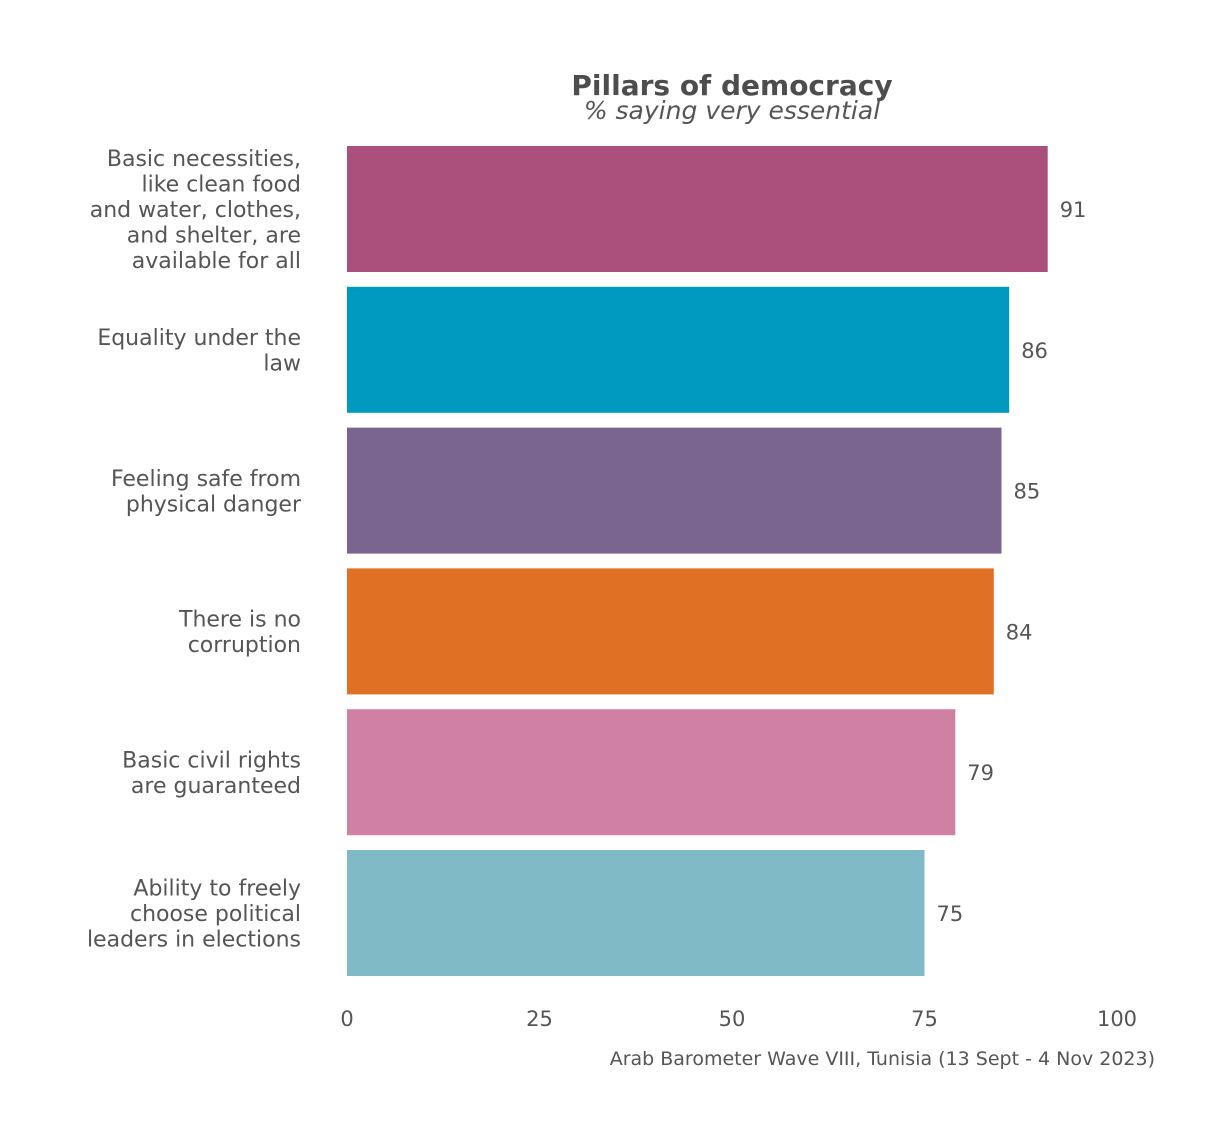  What do you see at coordinates (1117, 1019) in the screenshot?
I see `x-tick-label: 100` at bounding box center [1117, 1019].